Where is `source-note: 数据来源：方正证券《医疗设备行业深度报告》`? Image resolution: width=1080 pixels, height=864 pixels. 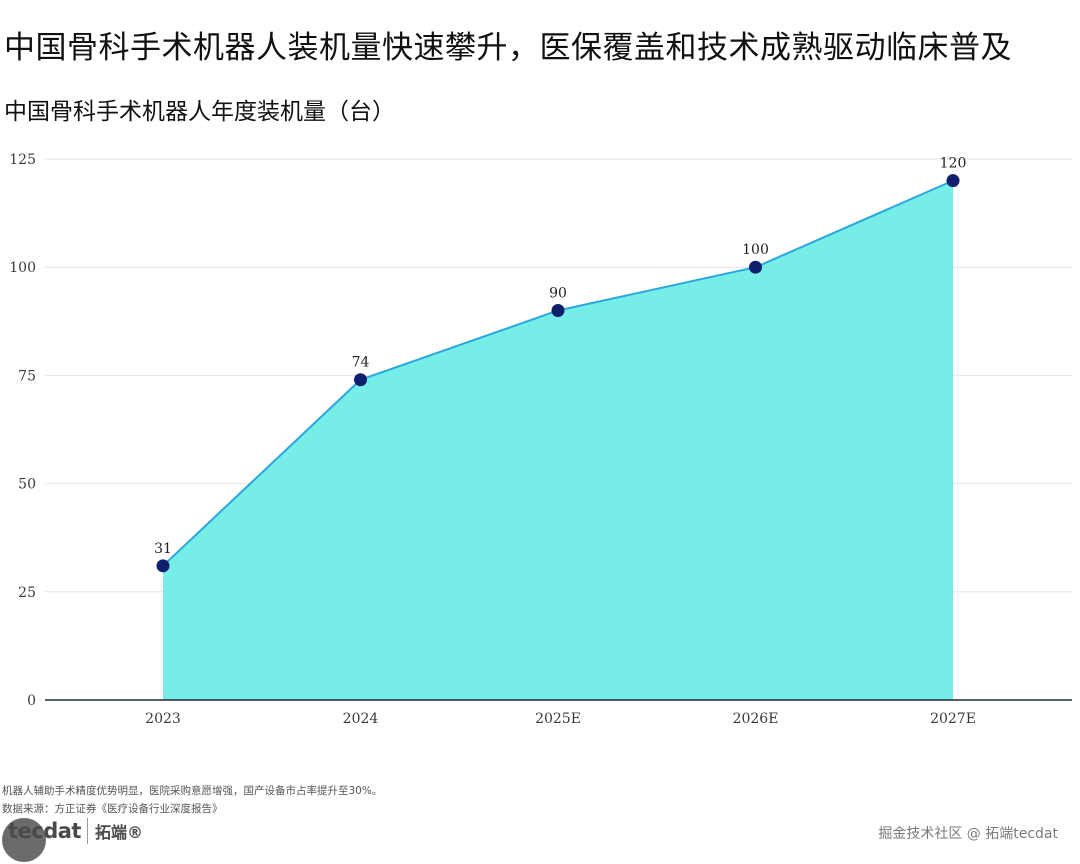 source-note: 数据来源：方正证券《医疗设备行业深度报告》 is located at coordinates (112, 809).